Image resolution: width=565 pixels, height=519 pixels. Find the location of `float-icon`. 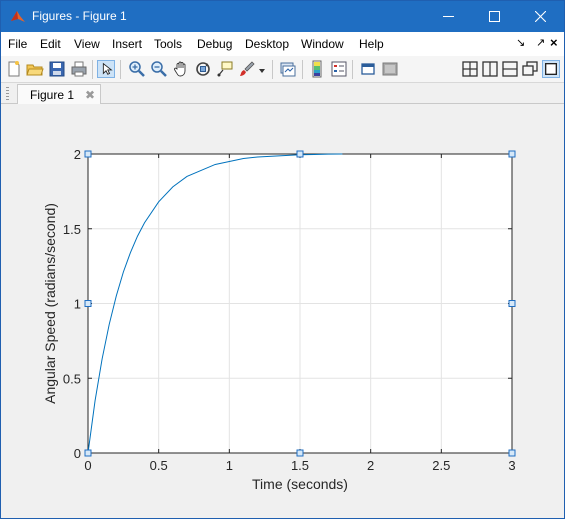

float-icon is located at coordinates (530, 69).